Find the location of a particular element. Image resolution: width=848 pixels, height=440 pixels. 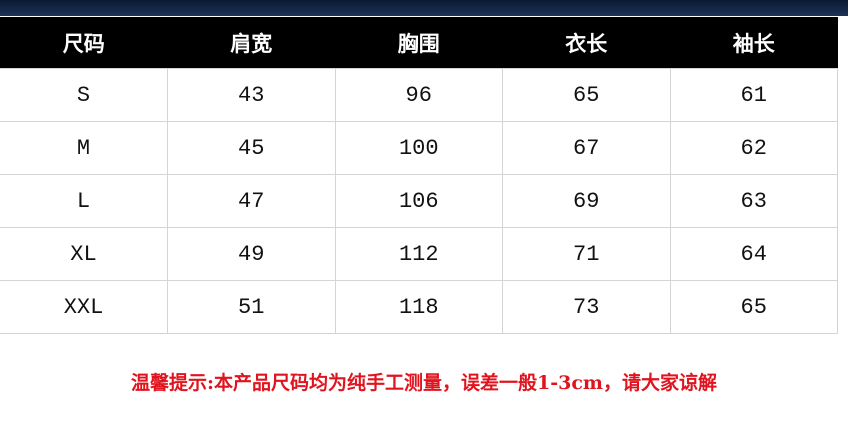

table-cell: 112 is located at coordinates (418, 254).